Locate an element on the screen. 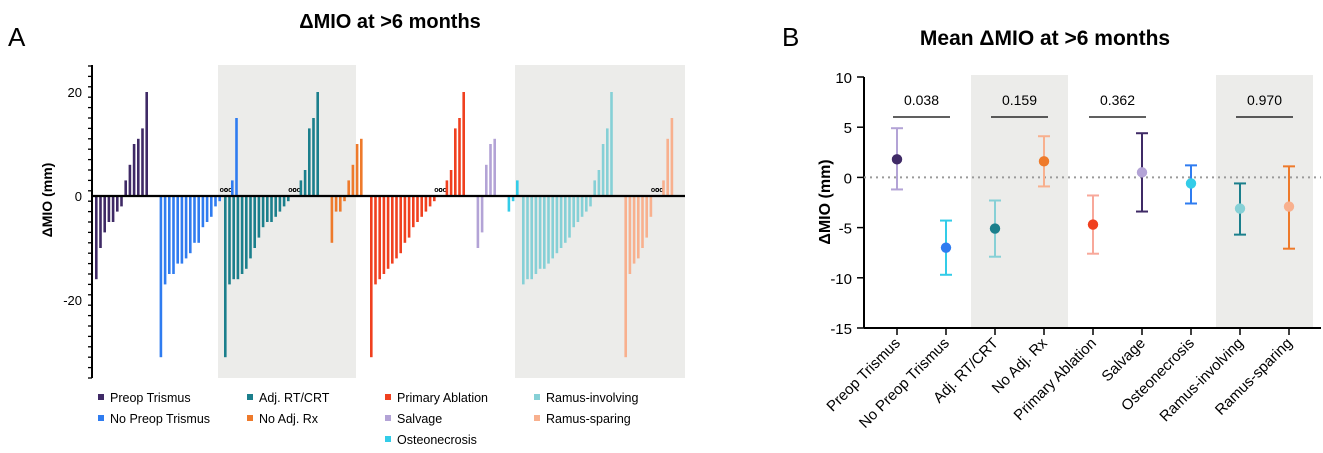  p-value-label: 0.362 is located at coordinates (1117, 100).